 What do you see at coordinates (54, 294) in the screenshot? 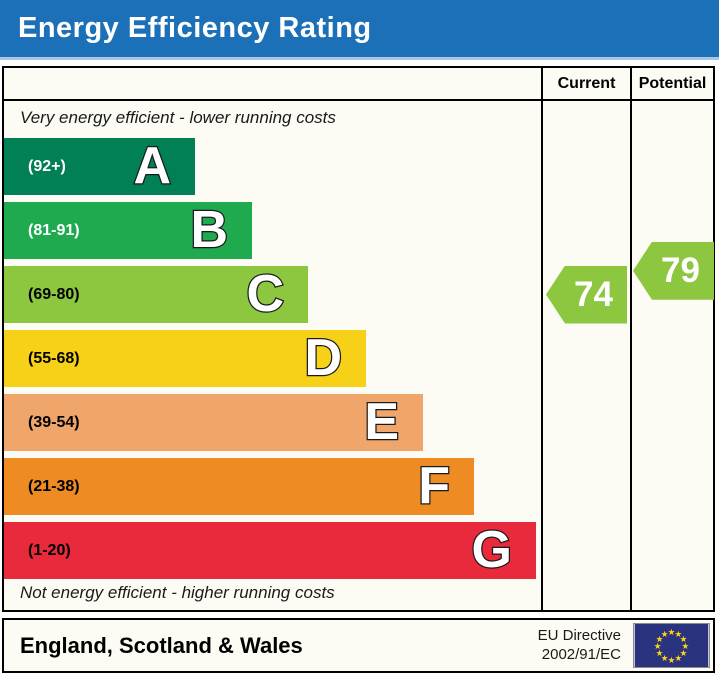
I see `band-range-label: (69-80)` at bounding box center [54, 294].